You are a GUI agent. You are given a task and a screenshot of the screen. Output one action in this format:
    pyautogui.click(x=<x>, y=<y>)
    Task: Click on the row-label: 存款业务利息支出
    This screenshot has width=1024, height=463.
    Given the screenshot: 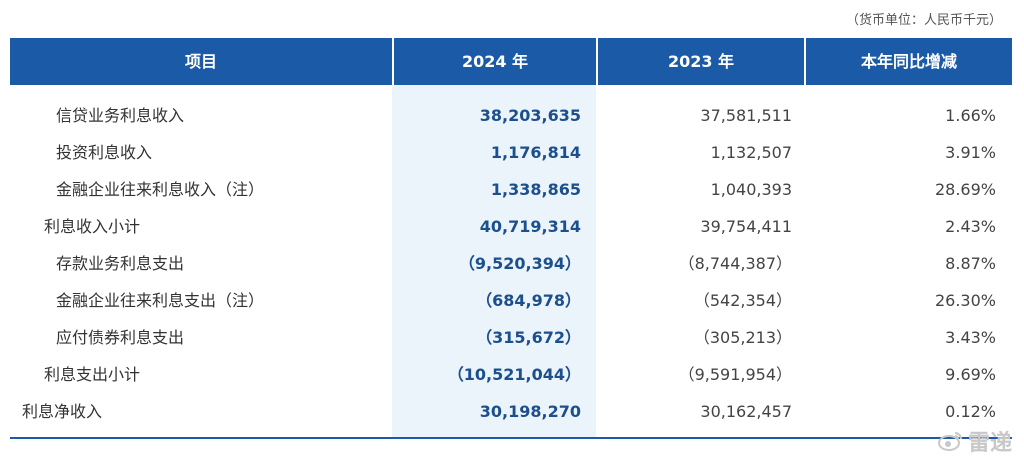 What is the action you would take?
    pyautogui.click(x=120, y=263)
    